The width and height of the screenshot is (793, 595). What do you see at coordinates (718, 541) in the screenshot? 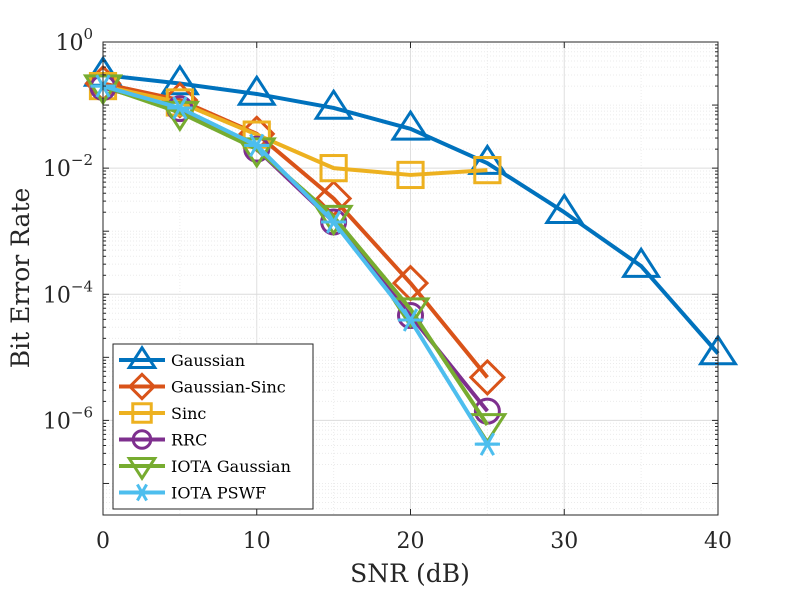
I see `x-tick-label: 40` at bounding box center [718, 541].